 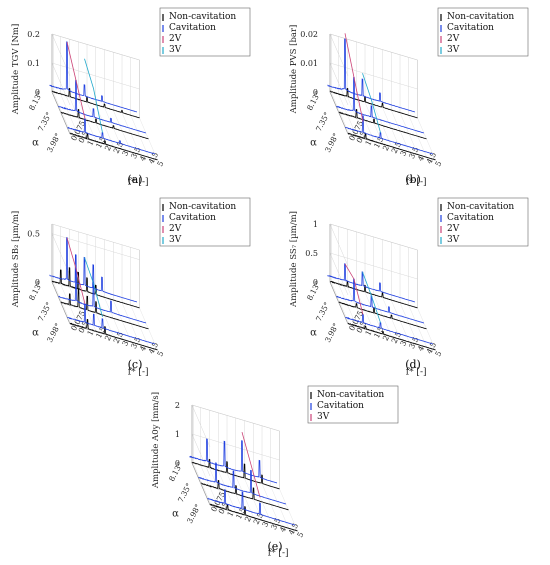 What do you see at coordinates (33, 234) in the screenshot?
I see `z-tick-label: 0.5` at bounding box center [33, 234].